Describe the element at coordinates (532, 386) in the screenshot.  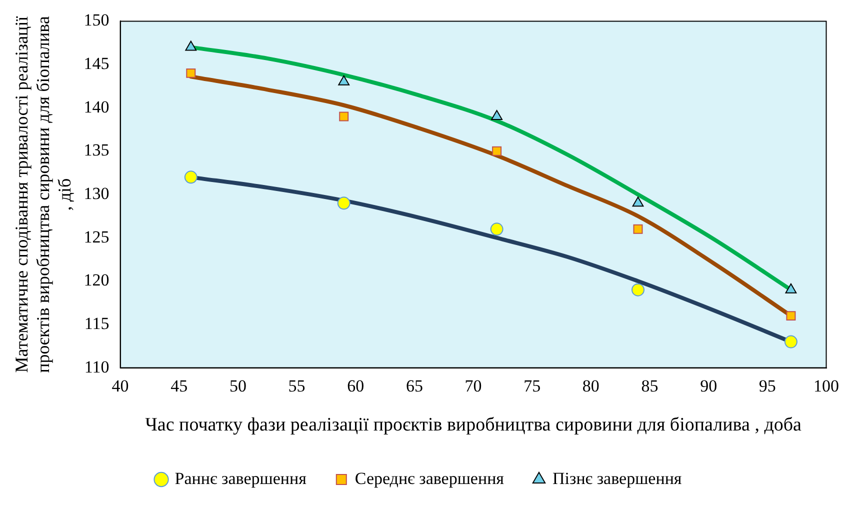
I see `x-tick-label: 75` at that location.